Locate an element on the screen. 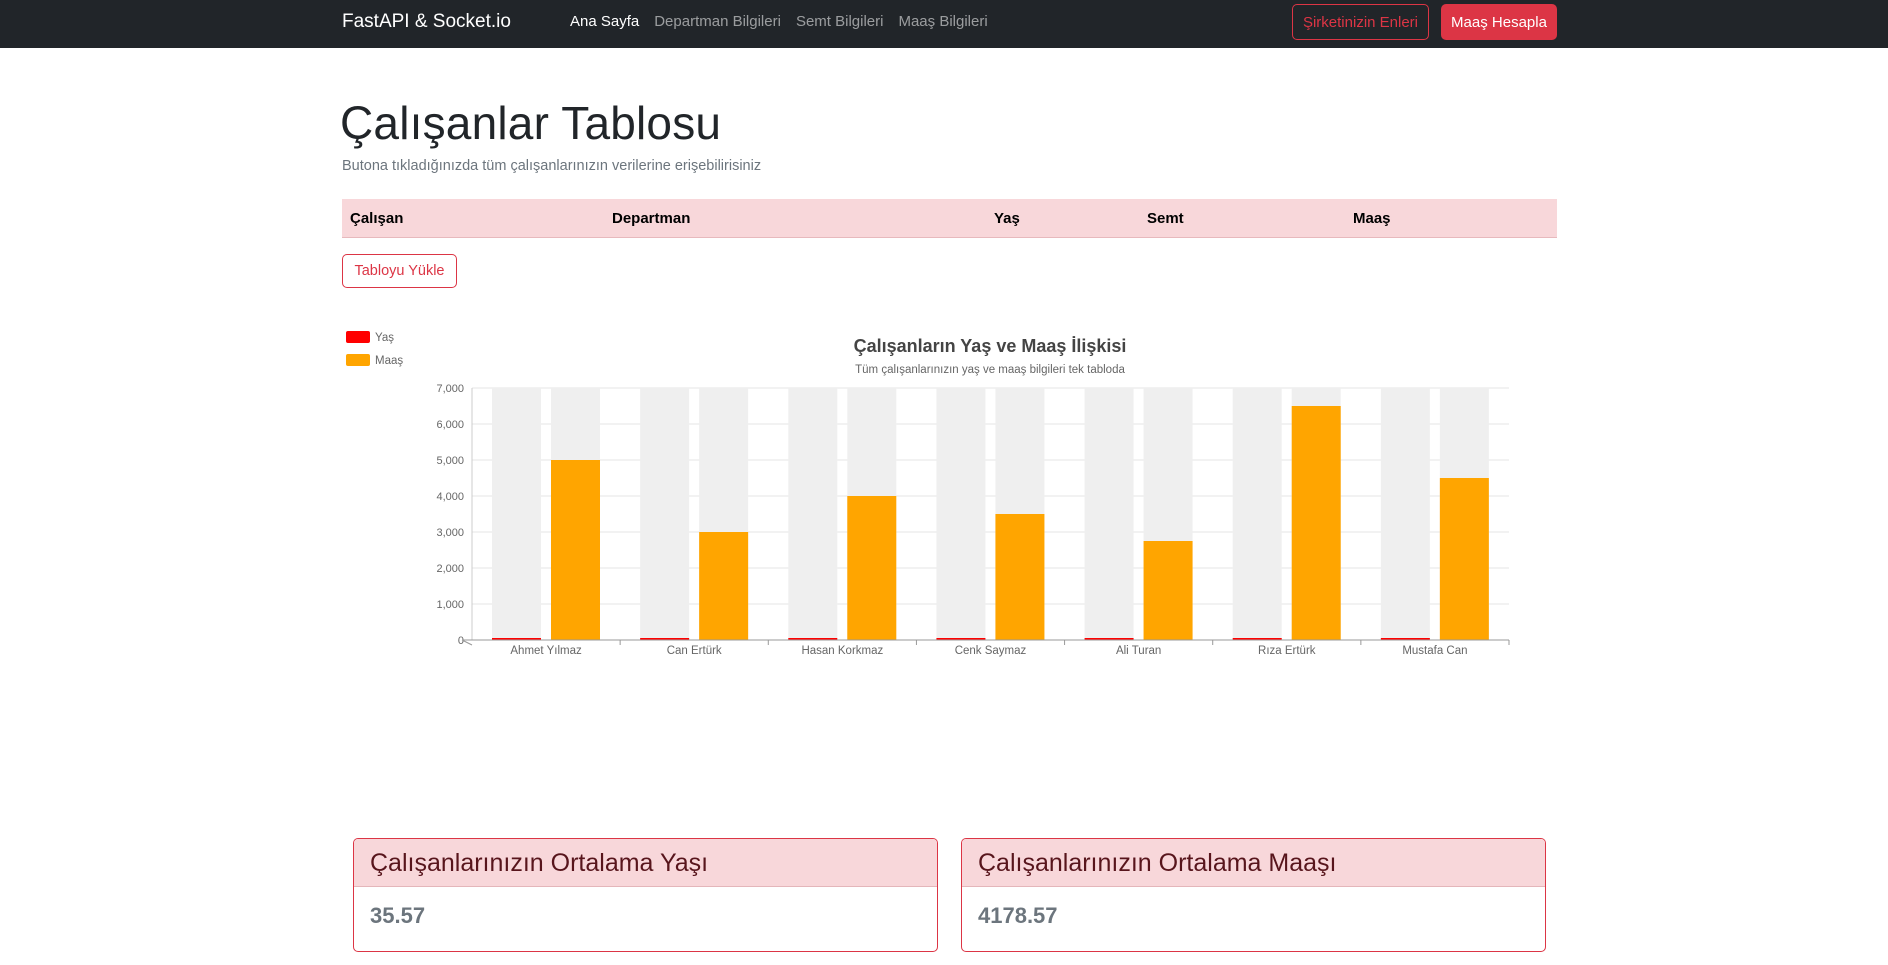 This screenshot has height=965, width=1888. page-title: Çalışanlar Tablosu is located at coordinates (531, 123).